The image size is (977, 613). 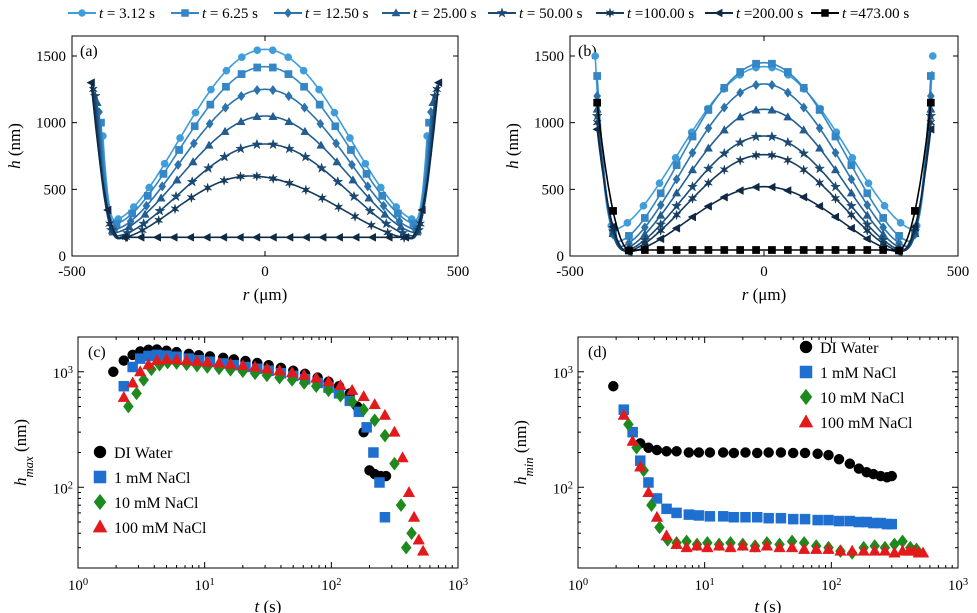 I want to click on x-tick-label: 500, so click(x=458, y=272).